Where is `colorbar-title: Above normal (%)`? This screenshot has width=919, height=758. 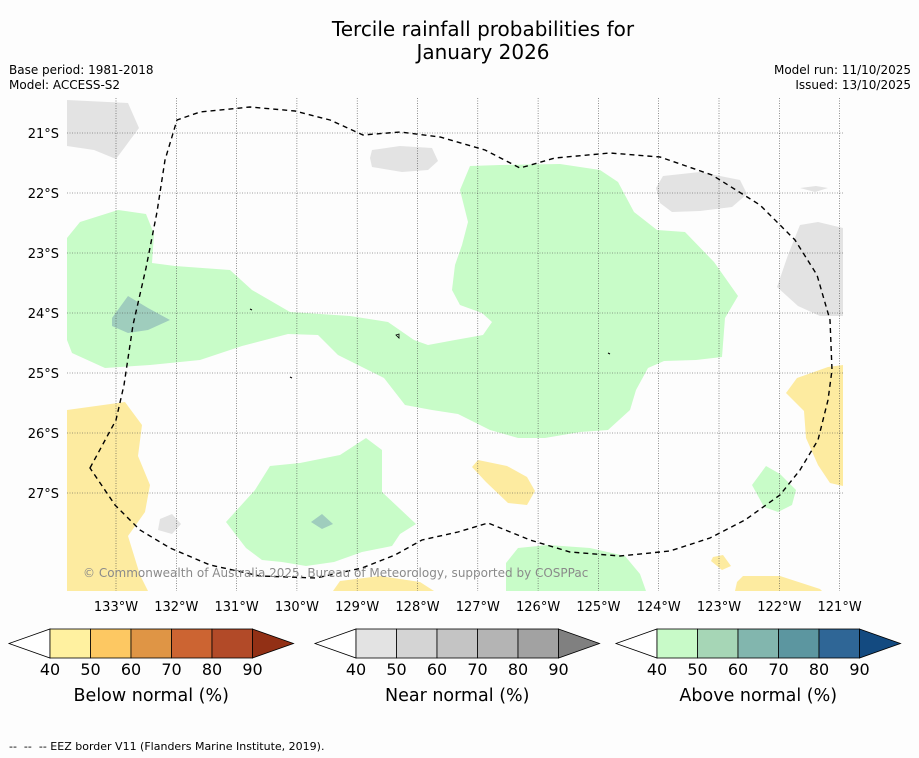 colorbar-title: Above normal (%) is located at coordinates (758, 696).